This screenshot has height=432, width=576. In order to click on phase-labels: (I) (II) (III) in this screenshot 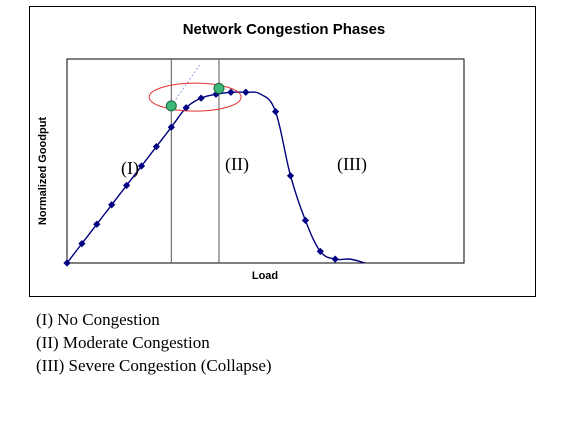, I will do `click(244, 166)`.